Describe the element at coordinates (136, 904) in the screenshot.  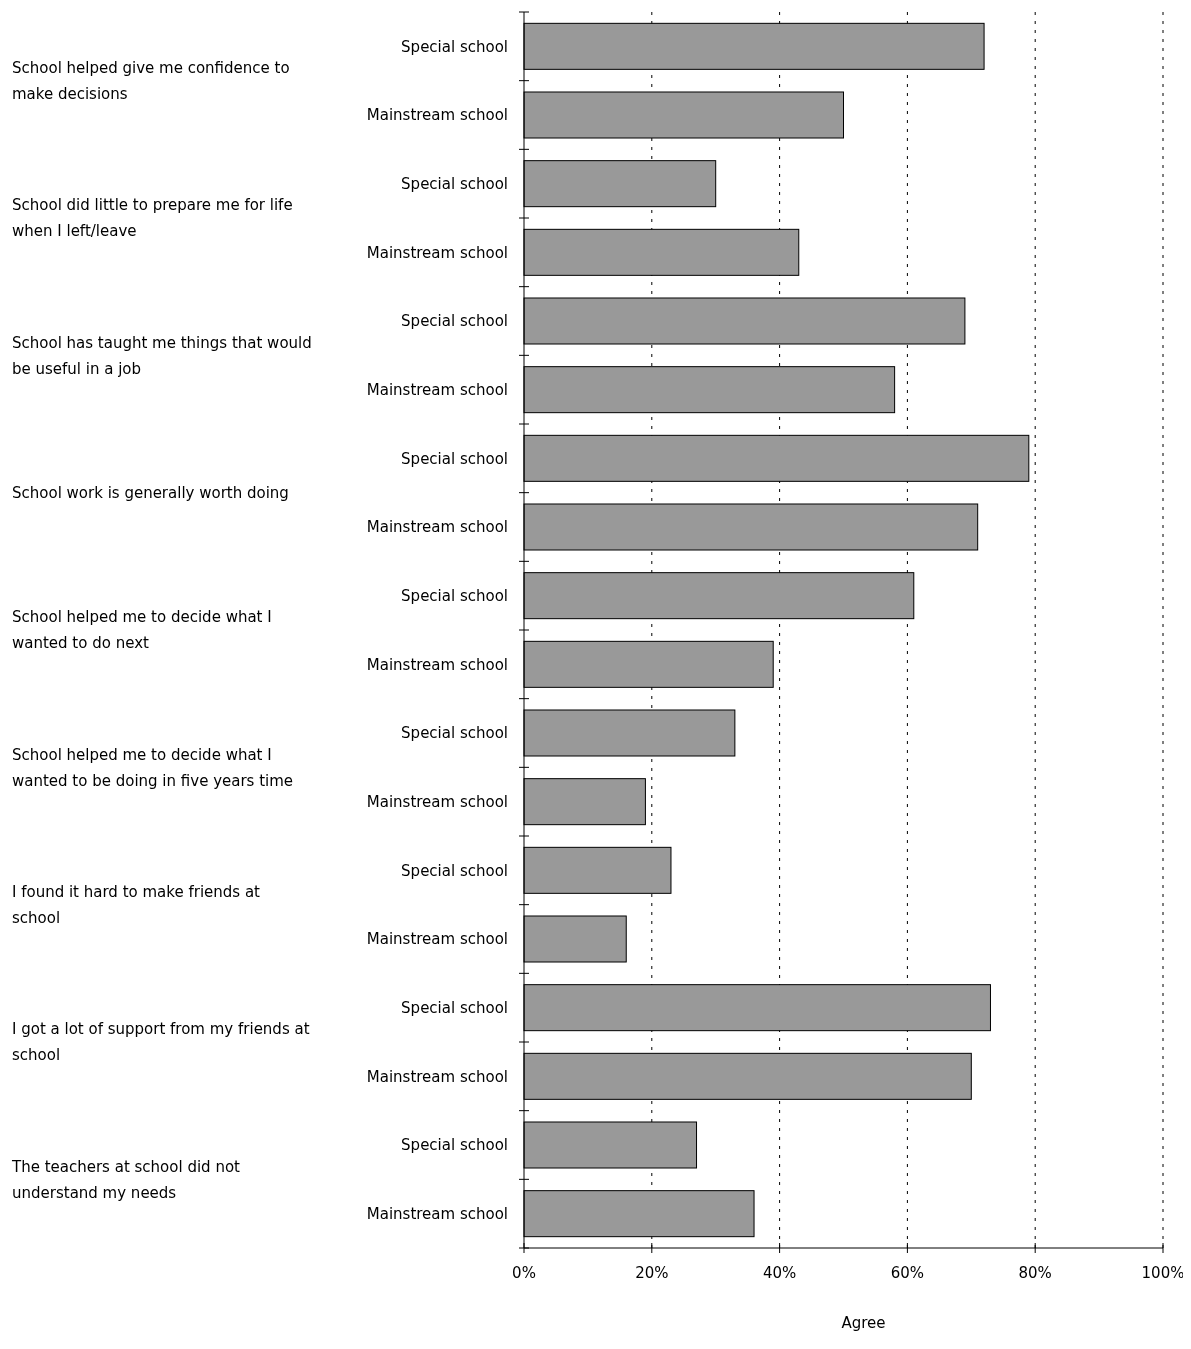
I see `text: I found it hard to make friends at school` at that location.